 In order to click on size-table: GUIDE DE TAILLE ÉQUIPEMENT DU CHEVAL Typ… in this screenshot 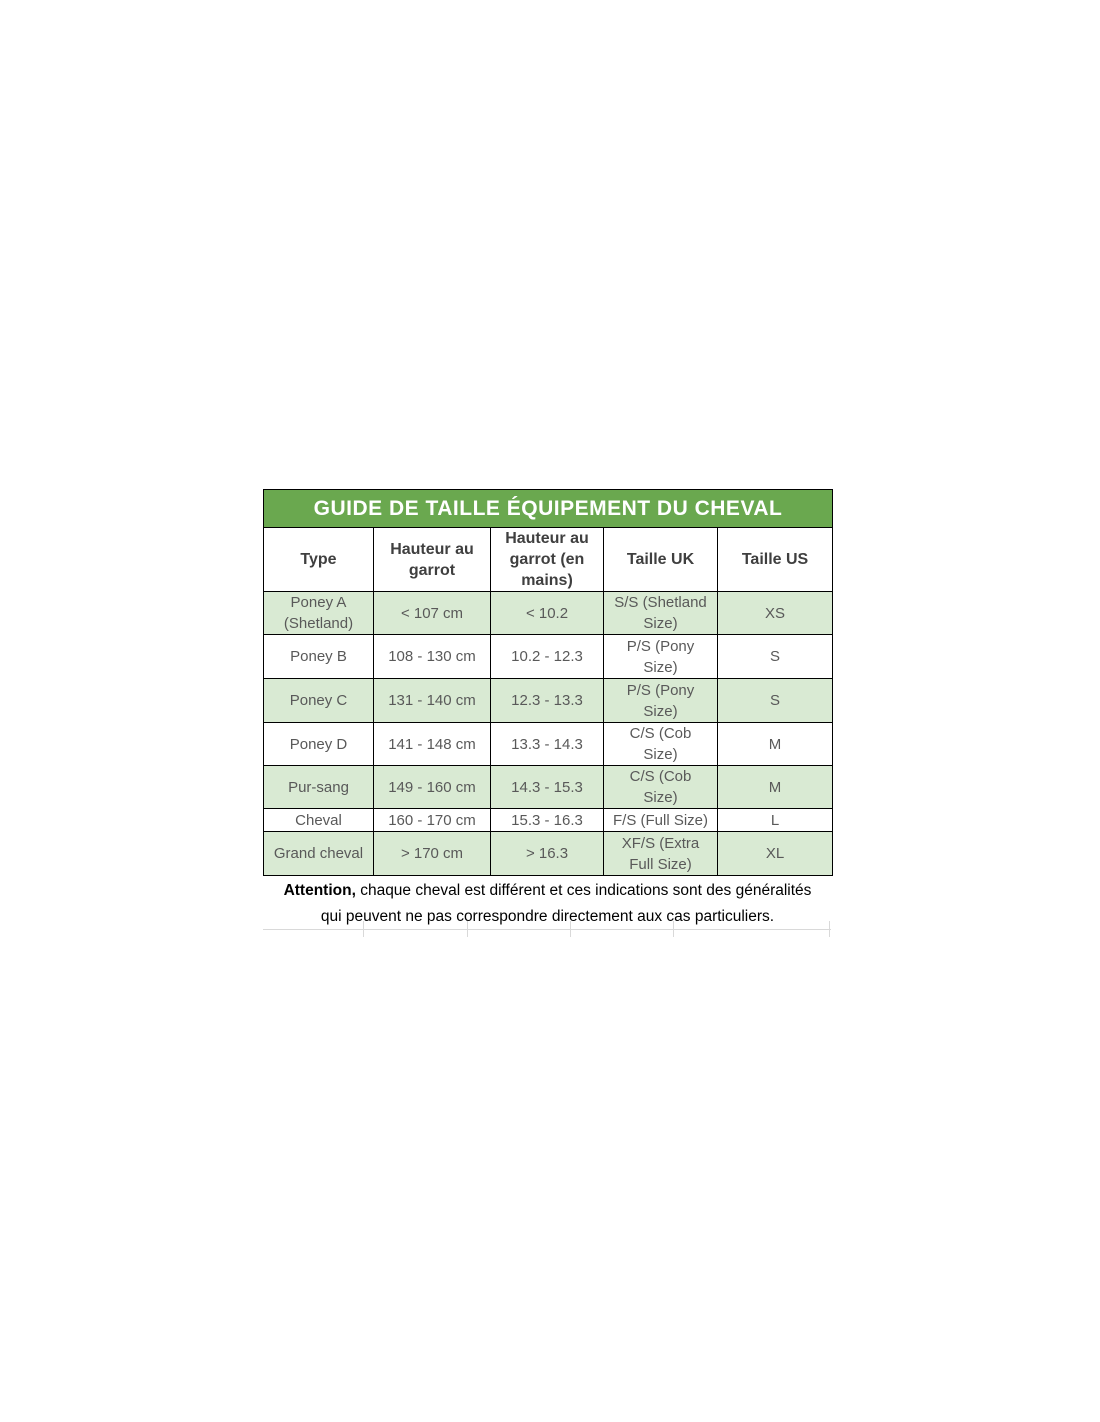, I will do `click(548, 682)`.